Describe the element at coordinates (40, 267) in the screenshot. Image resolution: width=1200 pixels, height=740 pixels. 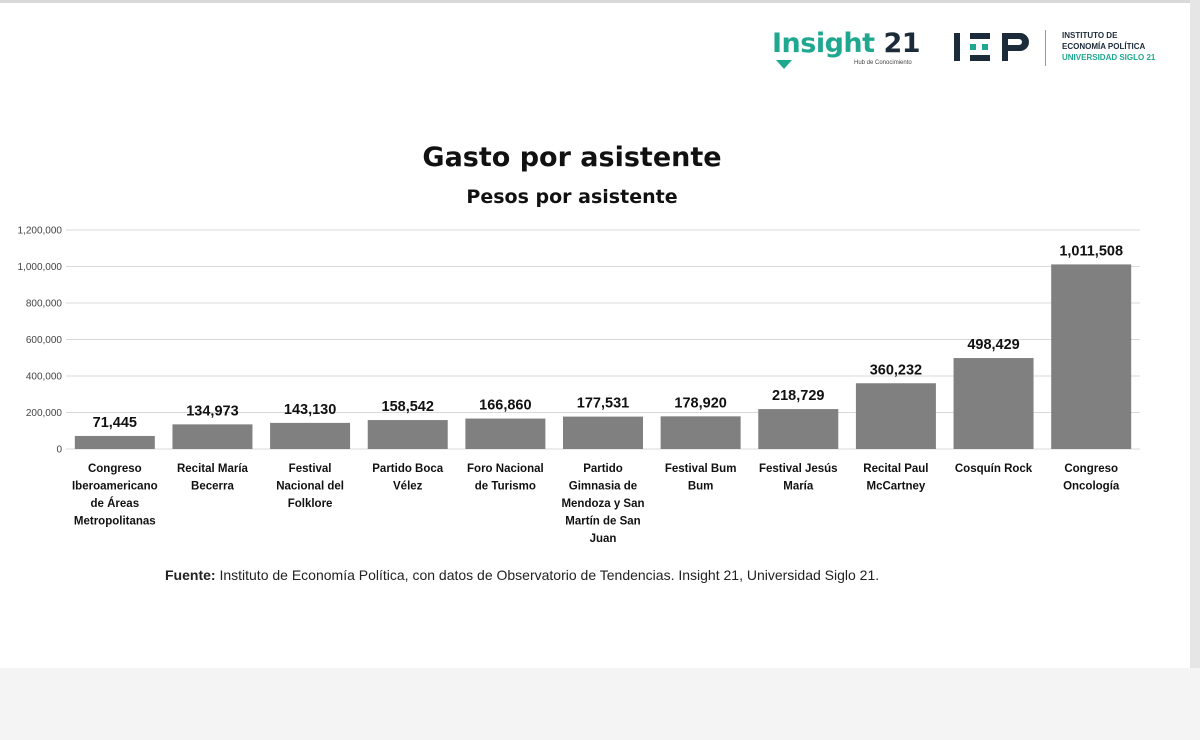
I see `y-tick-label: 1,000,000` at that location.